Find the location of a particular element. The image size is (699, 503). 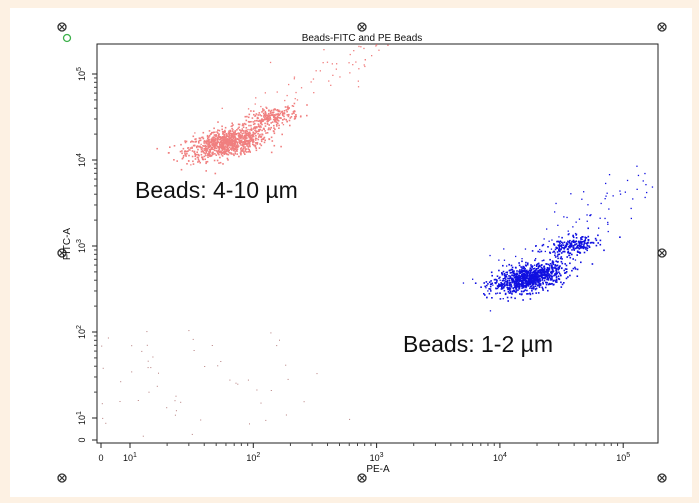

y-tick-label: 103 is located at coordinates (81, 246).